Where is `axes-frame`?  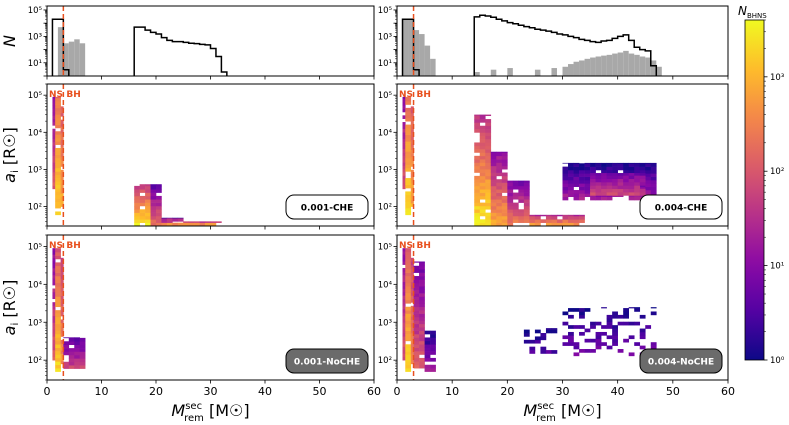
axes-frame is located at coordinates (562, 41).